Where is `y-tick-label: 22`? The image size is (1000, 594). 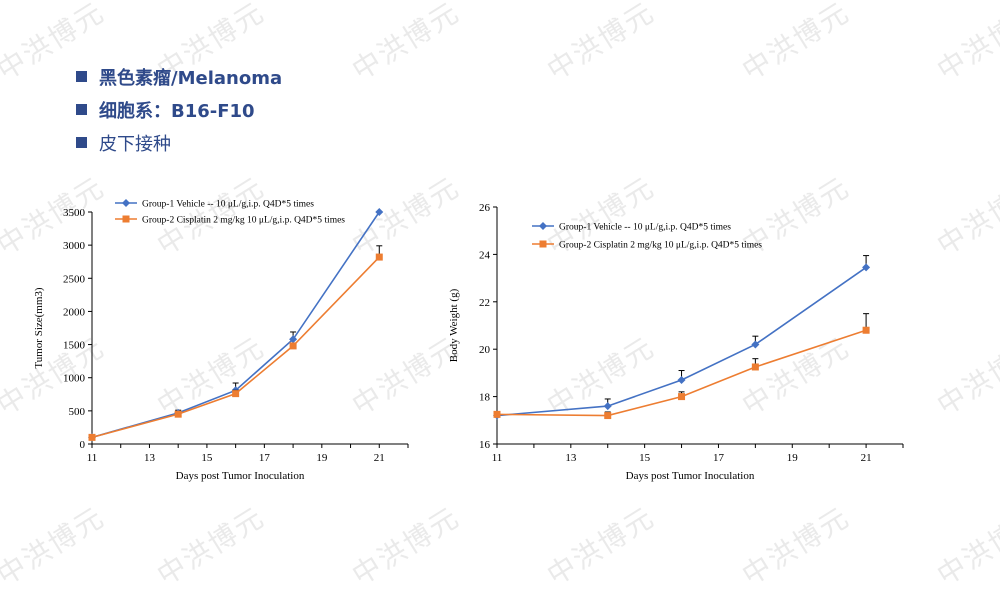 y-tick-label: 22 is located at coordinates (484, 303).